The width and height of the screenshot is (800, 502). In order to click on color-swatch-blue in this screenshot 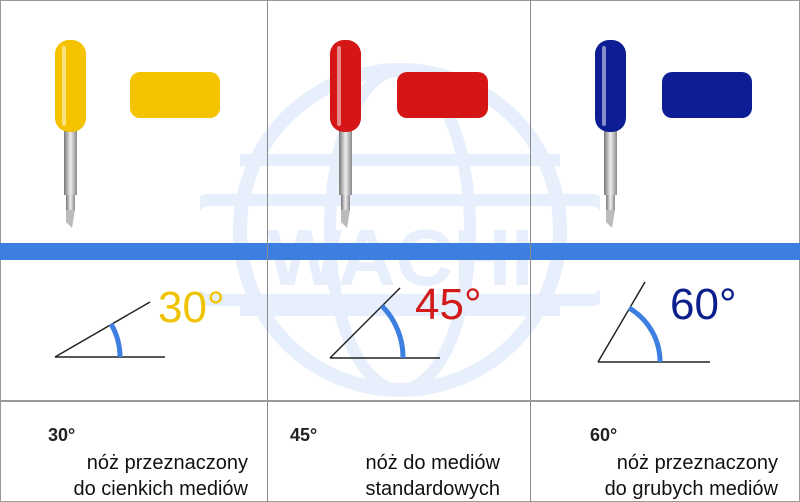, I will do `click(707, 95)`.